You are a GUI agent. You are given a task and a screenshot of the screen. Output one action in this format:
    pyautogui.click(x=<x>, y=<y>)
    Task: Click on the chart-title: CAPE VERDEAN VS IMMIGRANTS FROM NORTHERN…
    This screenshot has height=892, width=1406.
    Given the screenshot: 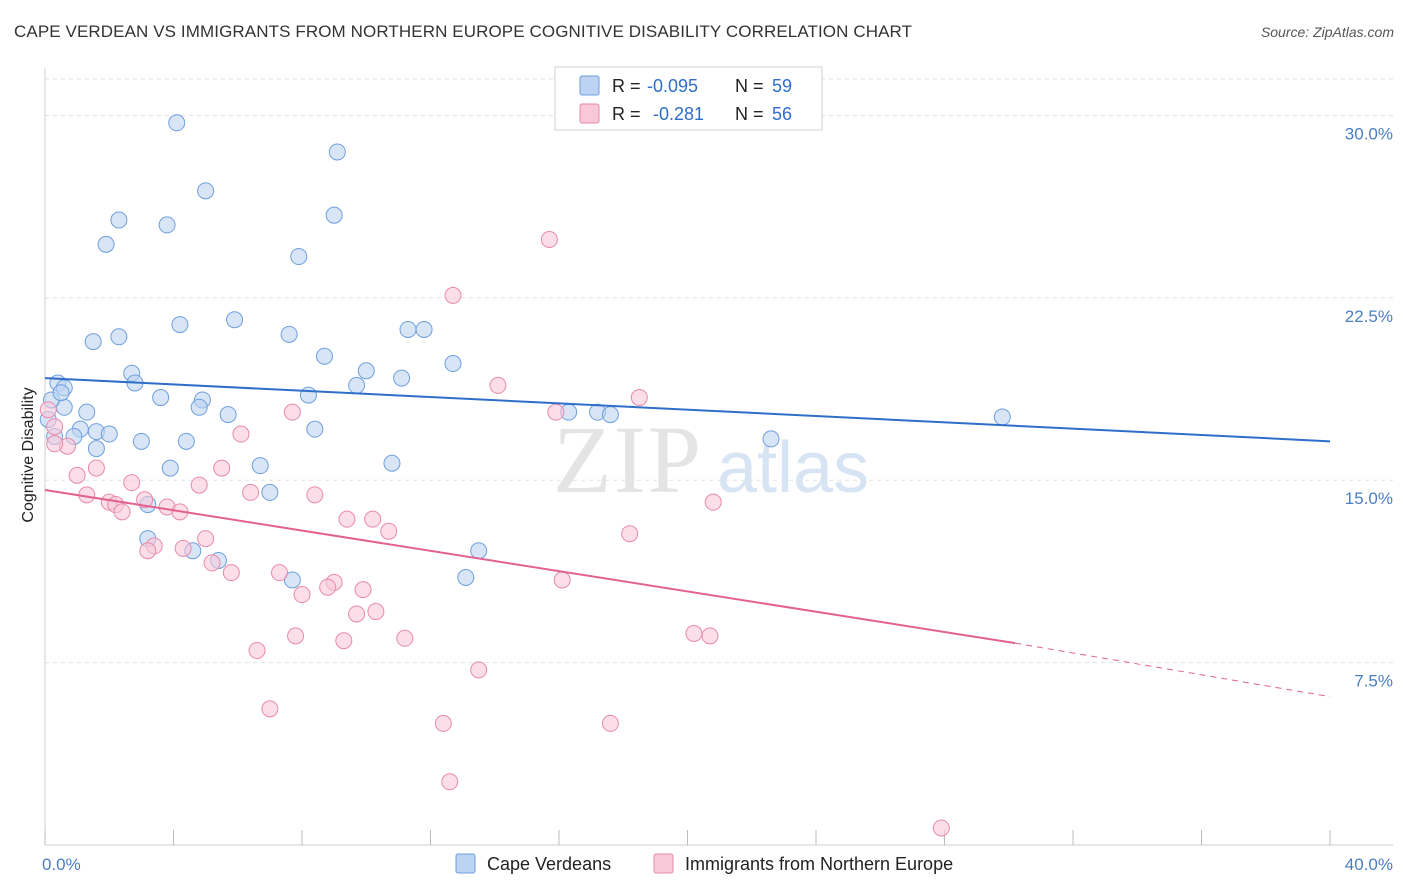 What is the action you would take?
    pyautogui.click(x=463, y=31)
    